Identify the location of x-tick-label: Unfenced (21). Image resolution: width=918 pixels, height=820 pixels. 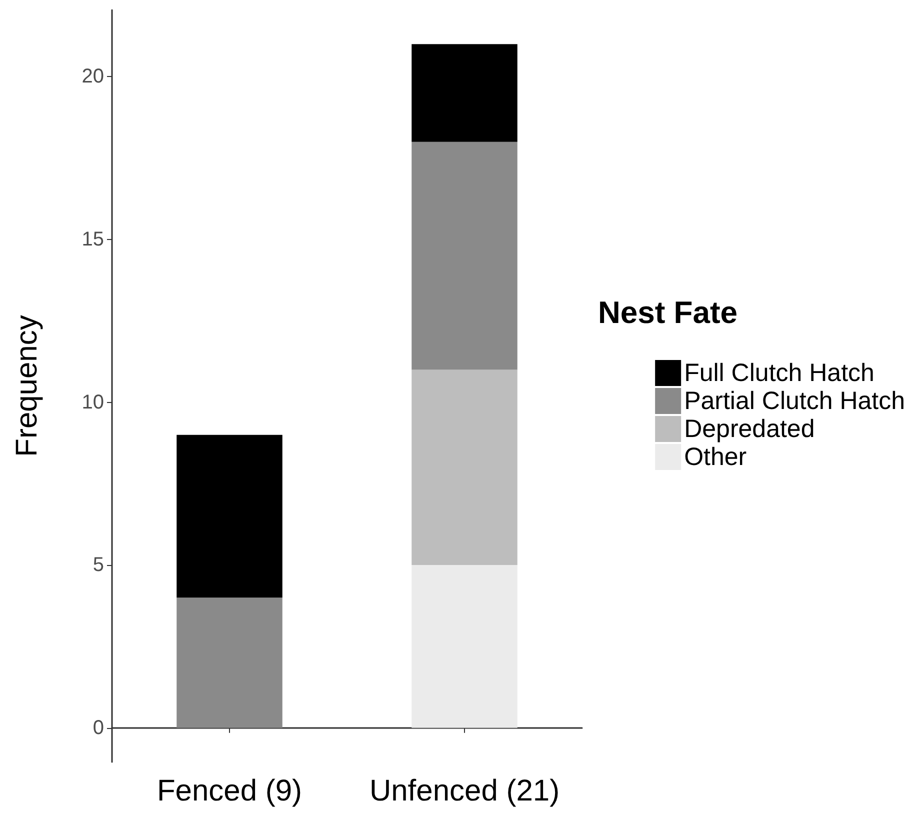
(464, 791).